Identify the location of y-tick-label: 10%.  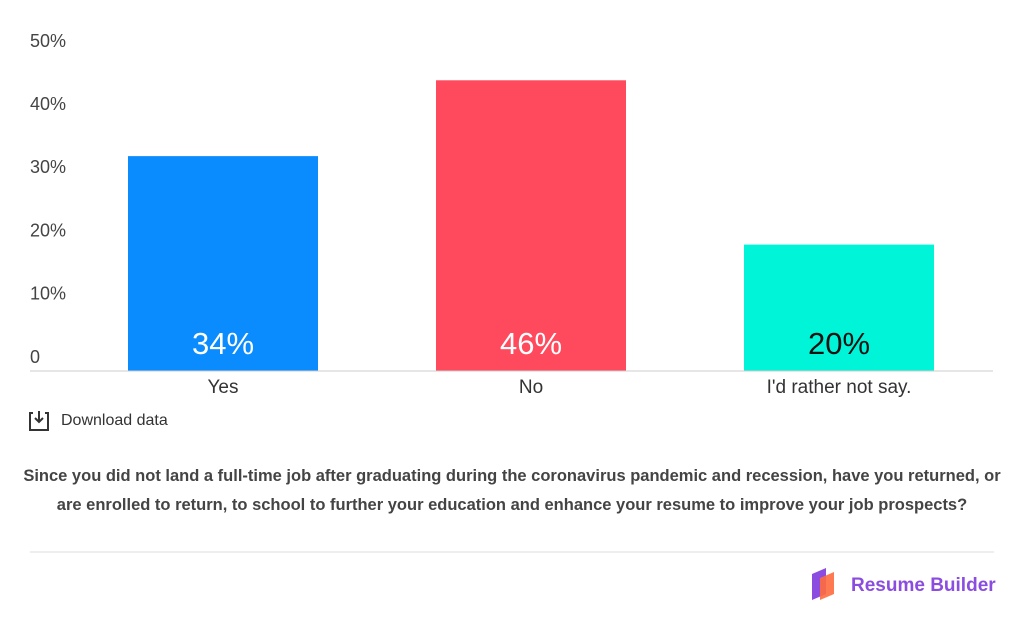
(48, 294).